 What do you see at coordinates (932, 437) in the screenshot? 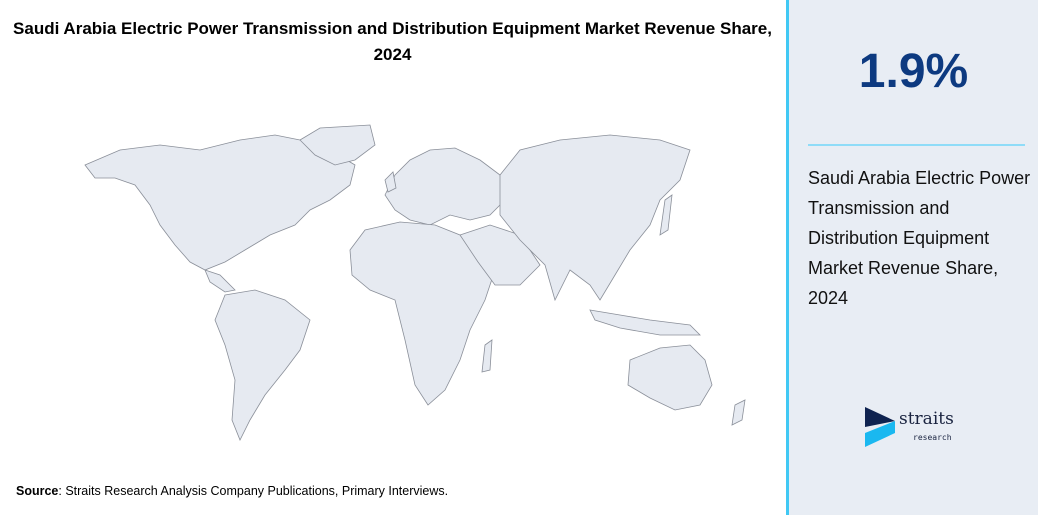
I see `logo-subtext: research` at bounding box center [932, 437].